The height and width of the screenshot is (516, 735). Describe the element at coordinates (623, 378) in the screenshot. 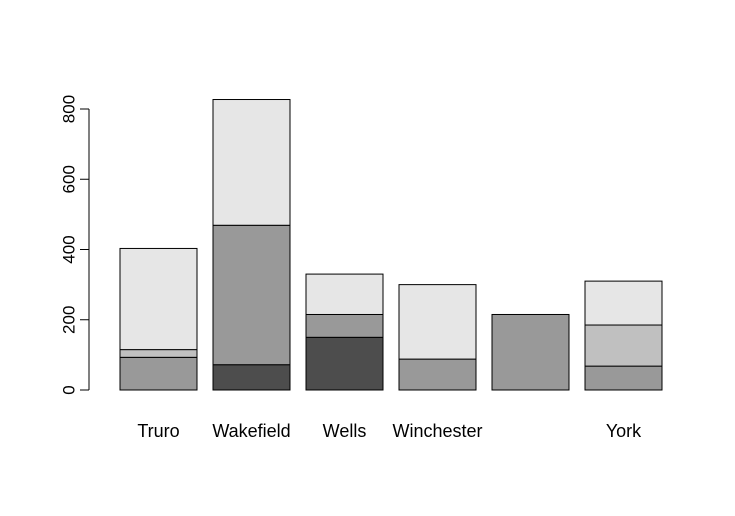

I see `bar-segment-york-s2` at that location.